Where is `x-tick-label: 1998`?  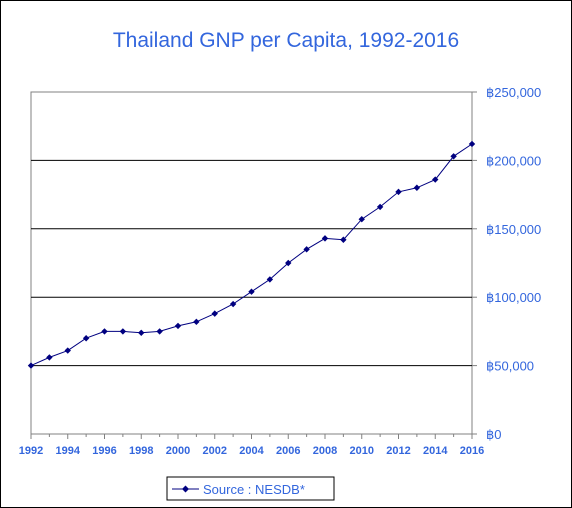
x-tick-label: 1998 is located at coordinates (141, 451).